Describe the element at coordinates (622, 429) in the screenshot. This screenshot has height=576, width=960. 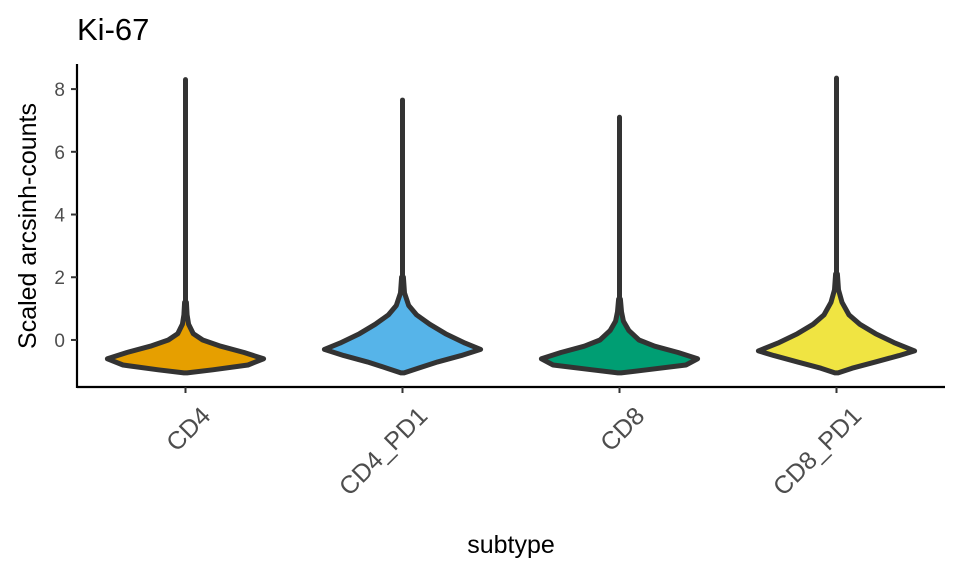
I see `x-tick-label: CD8` at that location.